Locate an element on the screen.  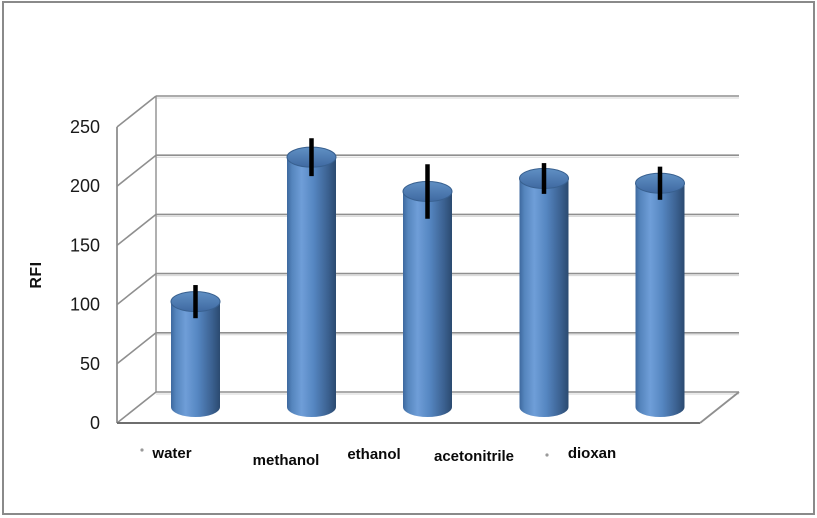
y-tick-label-0: 0 is located at coordinates (95, 423).